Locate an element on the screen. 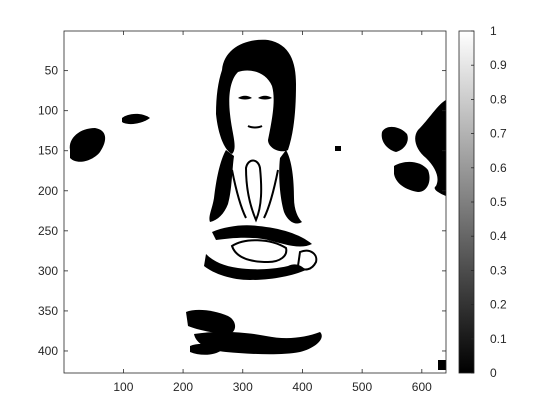 Image resolution: width=560 pixels, height=420 pixels. colorbar-tick-label: 0.3 is located at coordinates (498, 270).